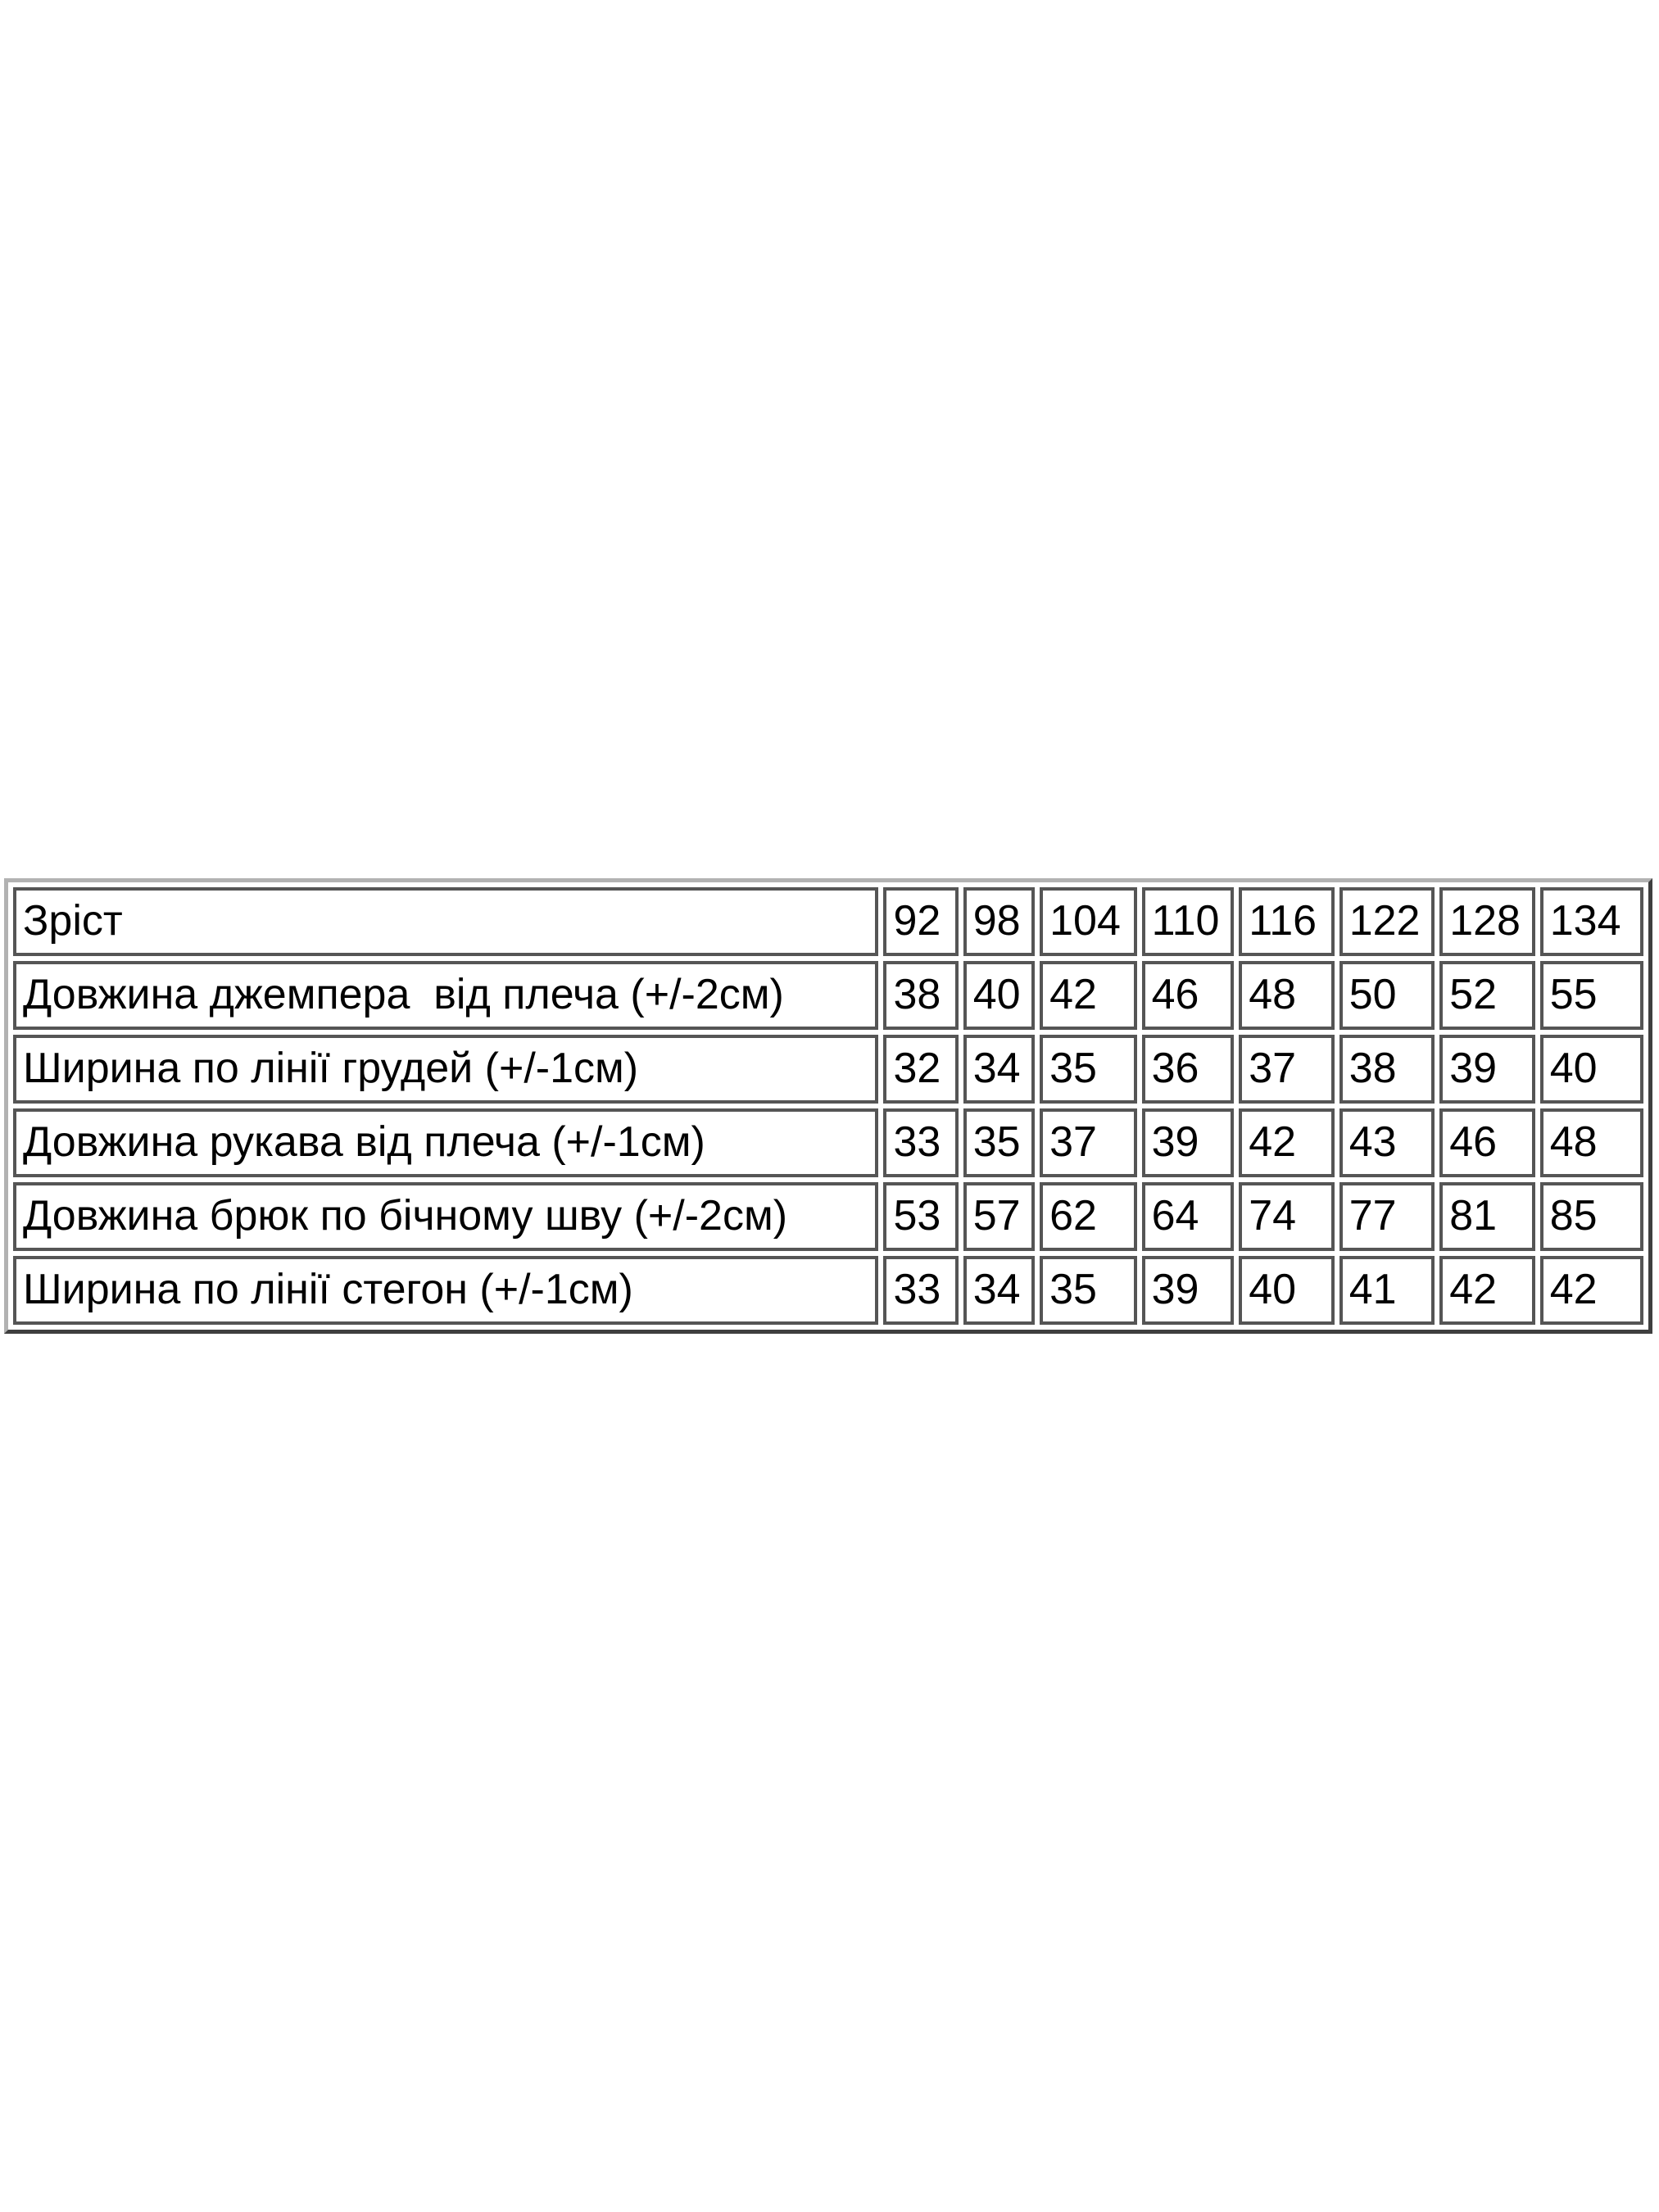  I want to click on value-cell: 55, so click(1591, 995).